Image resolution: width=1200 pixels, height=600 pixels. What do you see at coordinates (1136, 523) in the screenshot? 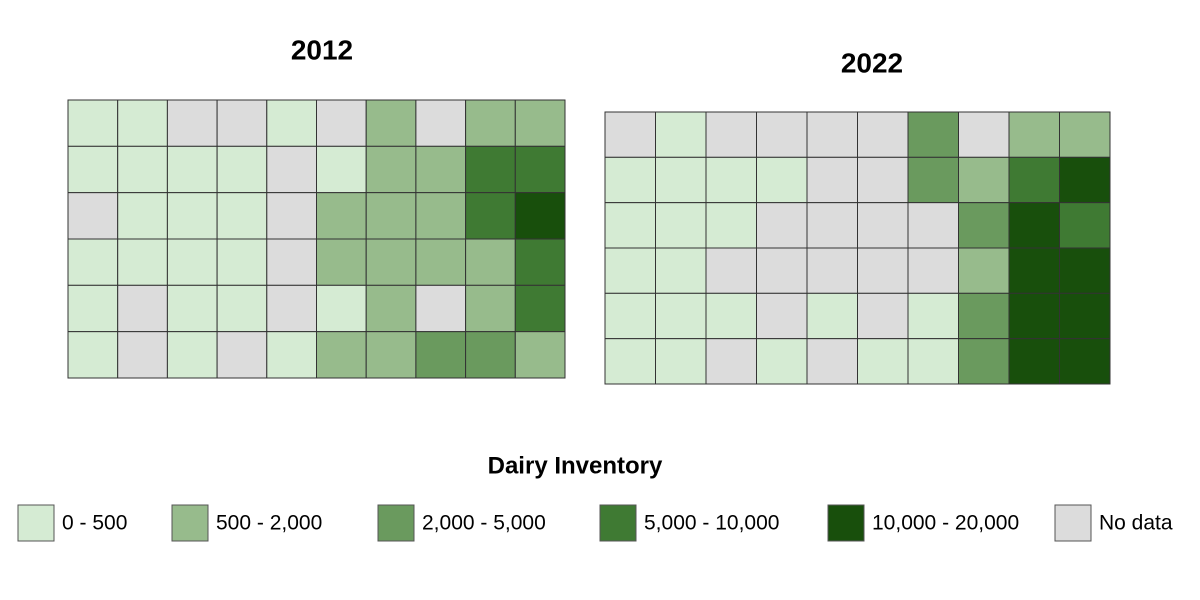
I see `legend-label: No data` at bounding box center [1136, 523].